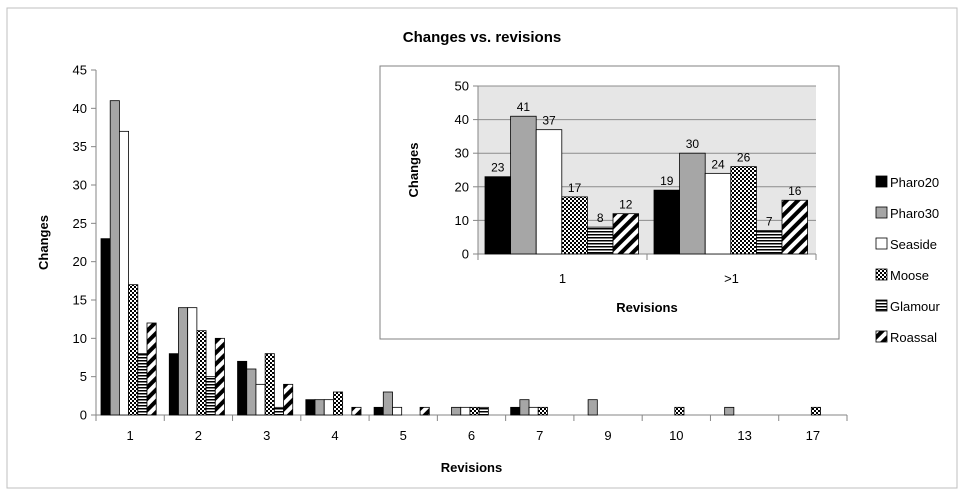  I want to click on legend-label: Pharo20, so click(914, 182).